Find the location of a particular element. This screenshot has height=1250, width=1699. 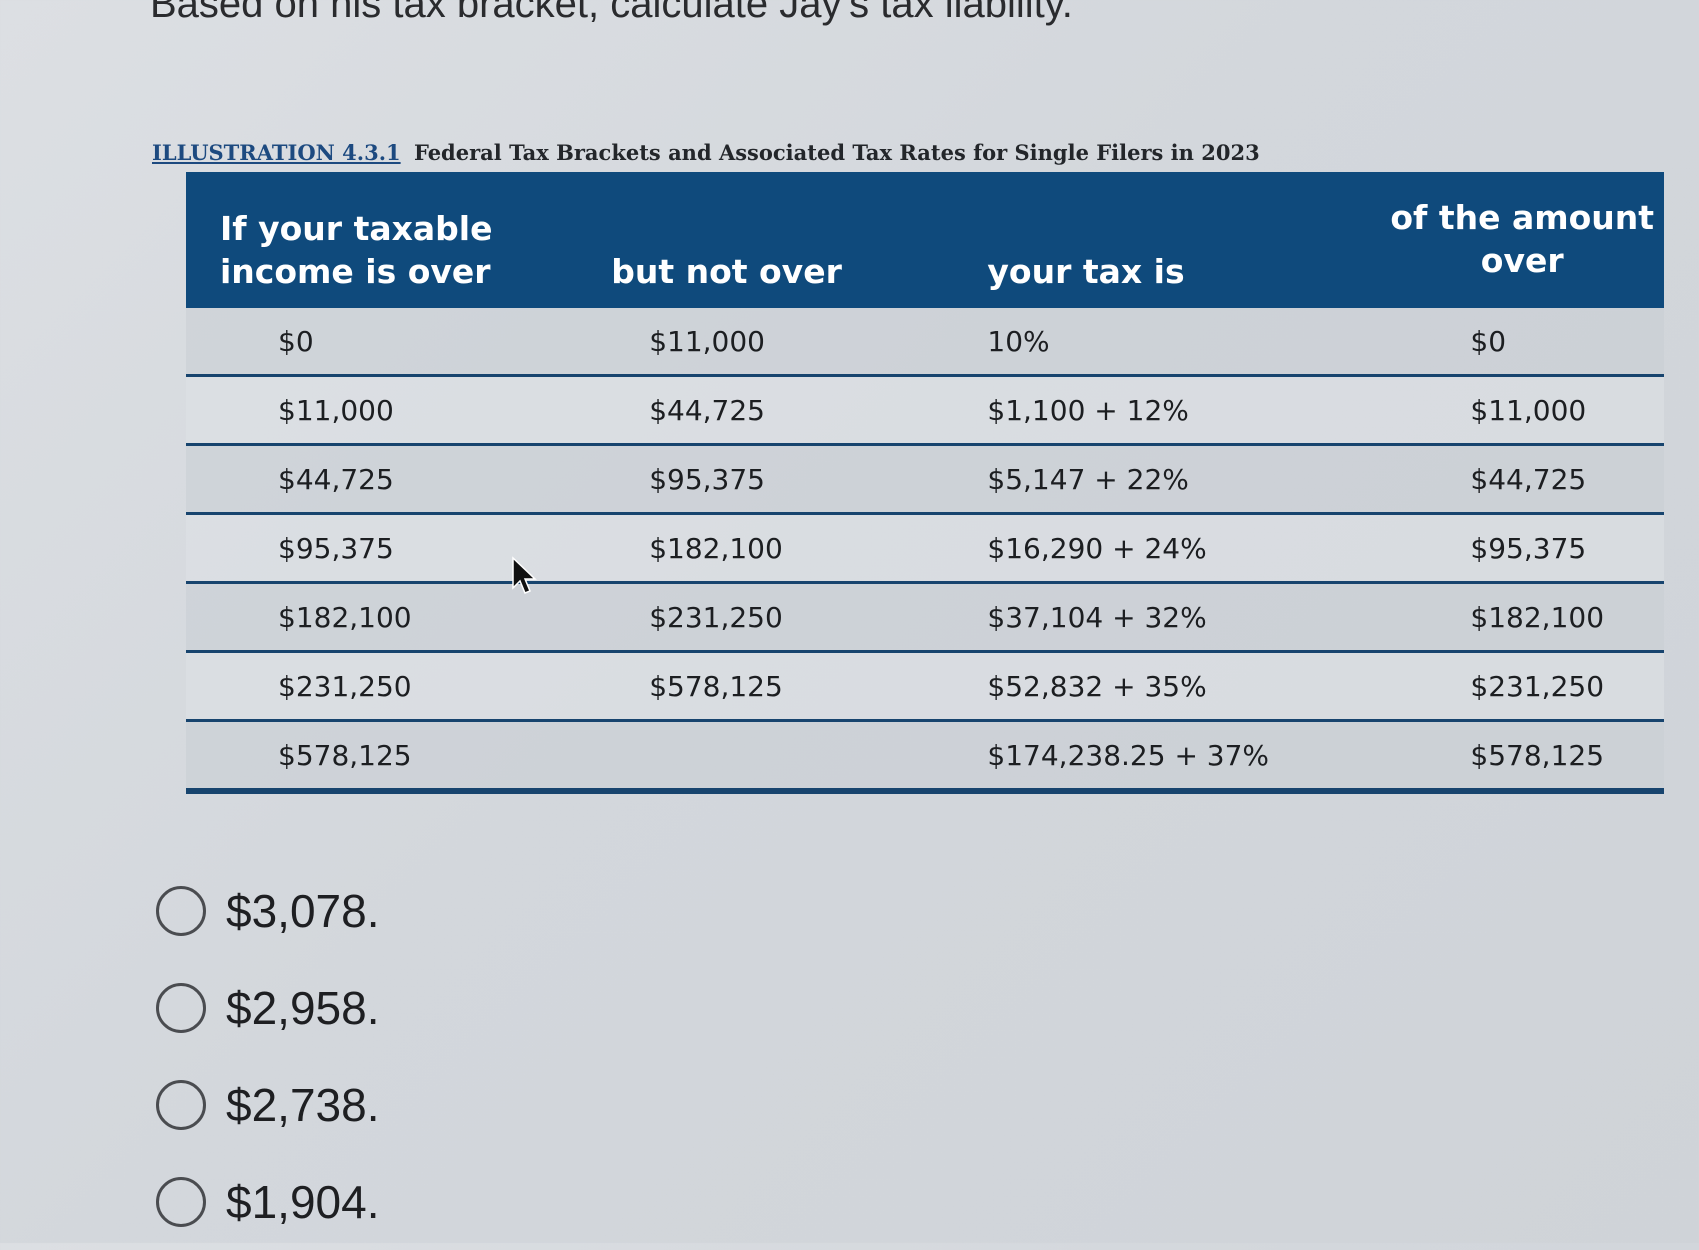

header-amount-over-line1: of the amount is located at coordinates (1522, 218).